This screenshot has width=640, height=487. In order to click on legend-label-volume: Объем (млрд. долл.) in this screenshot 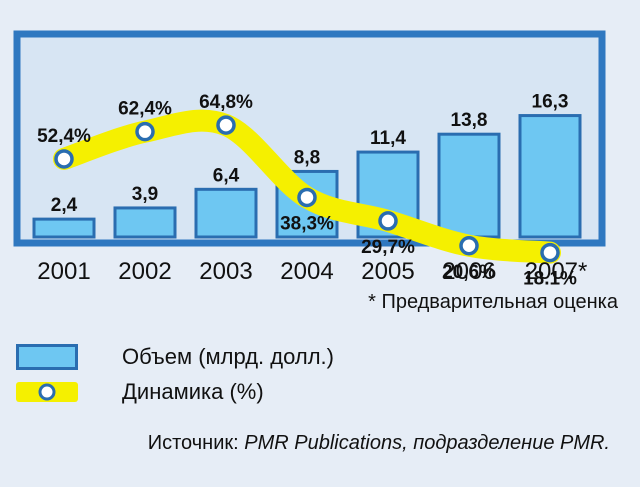, I will do `click(228, 356)`.